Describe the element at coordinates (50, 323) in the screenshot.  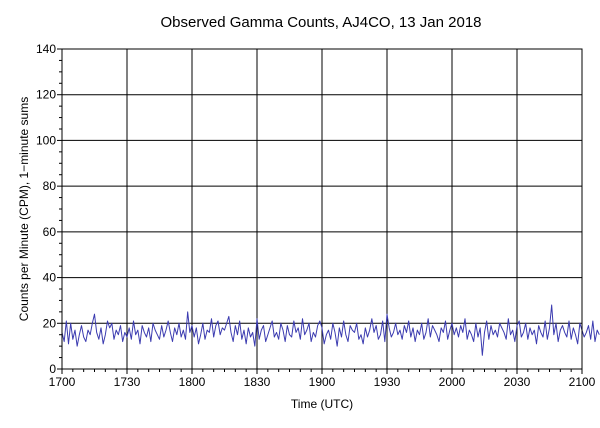
I see `y-tick-label: 20` at that location.